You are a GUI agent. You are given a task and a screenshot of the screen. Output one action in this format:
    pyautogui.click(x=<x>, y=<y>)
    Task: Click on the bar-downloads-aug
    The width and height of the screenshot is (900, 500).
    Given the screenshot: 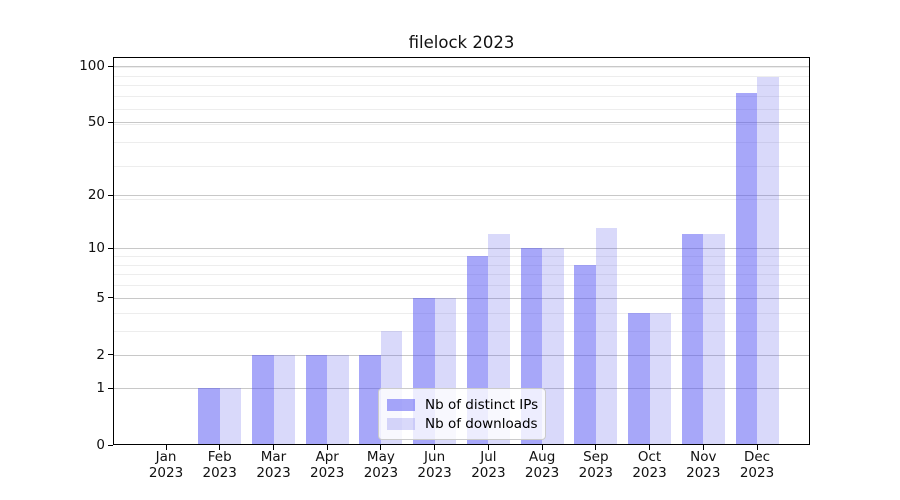 What is the action you would take?
    pyautogui.click(x=553, y=346)
    